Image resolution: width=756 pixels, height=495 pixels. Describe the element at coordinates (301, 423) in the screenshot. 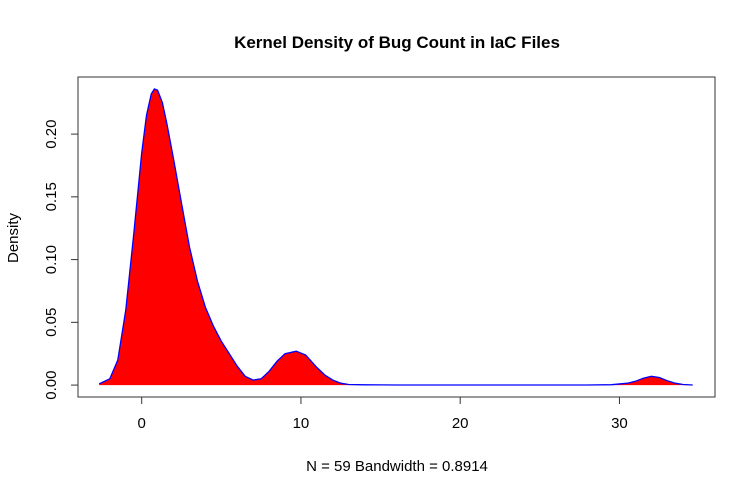

I see `x-tick-label-10: 10` at that location.